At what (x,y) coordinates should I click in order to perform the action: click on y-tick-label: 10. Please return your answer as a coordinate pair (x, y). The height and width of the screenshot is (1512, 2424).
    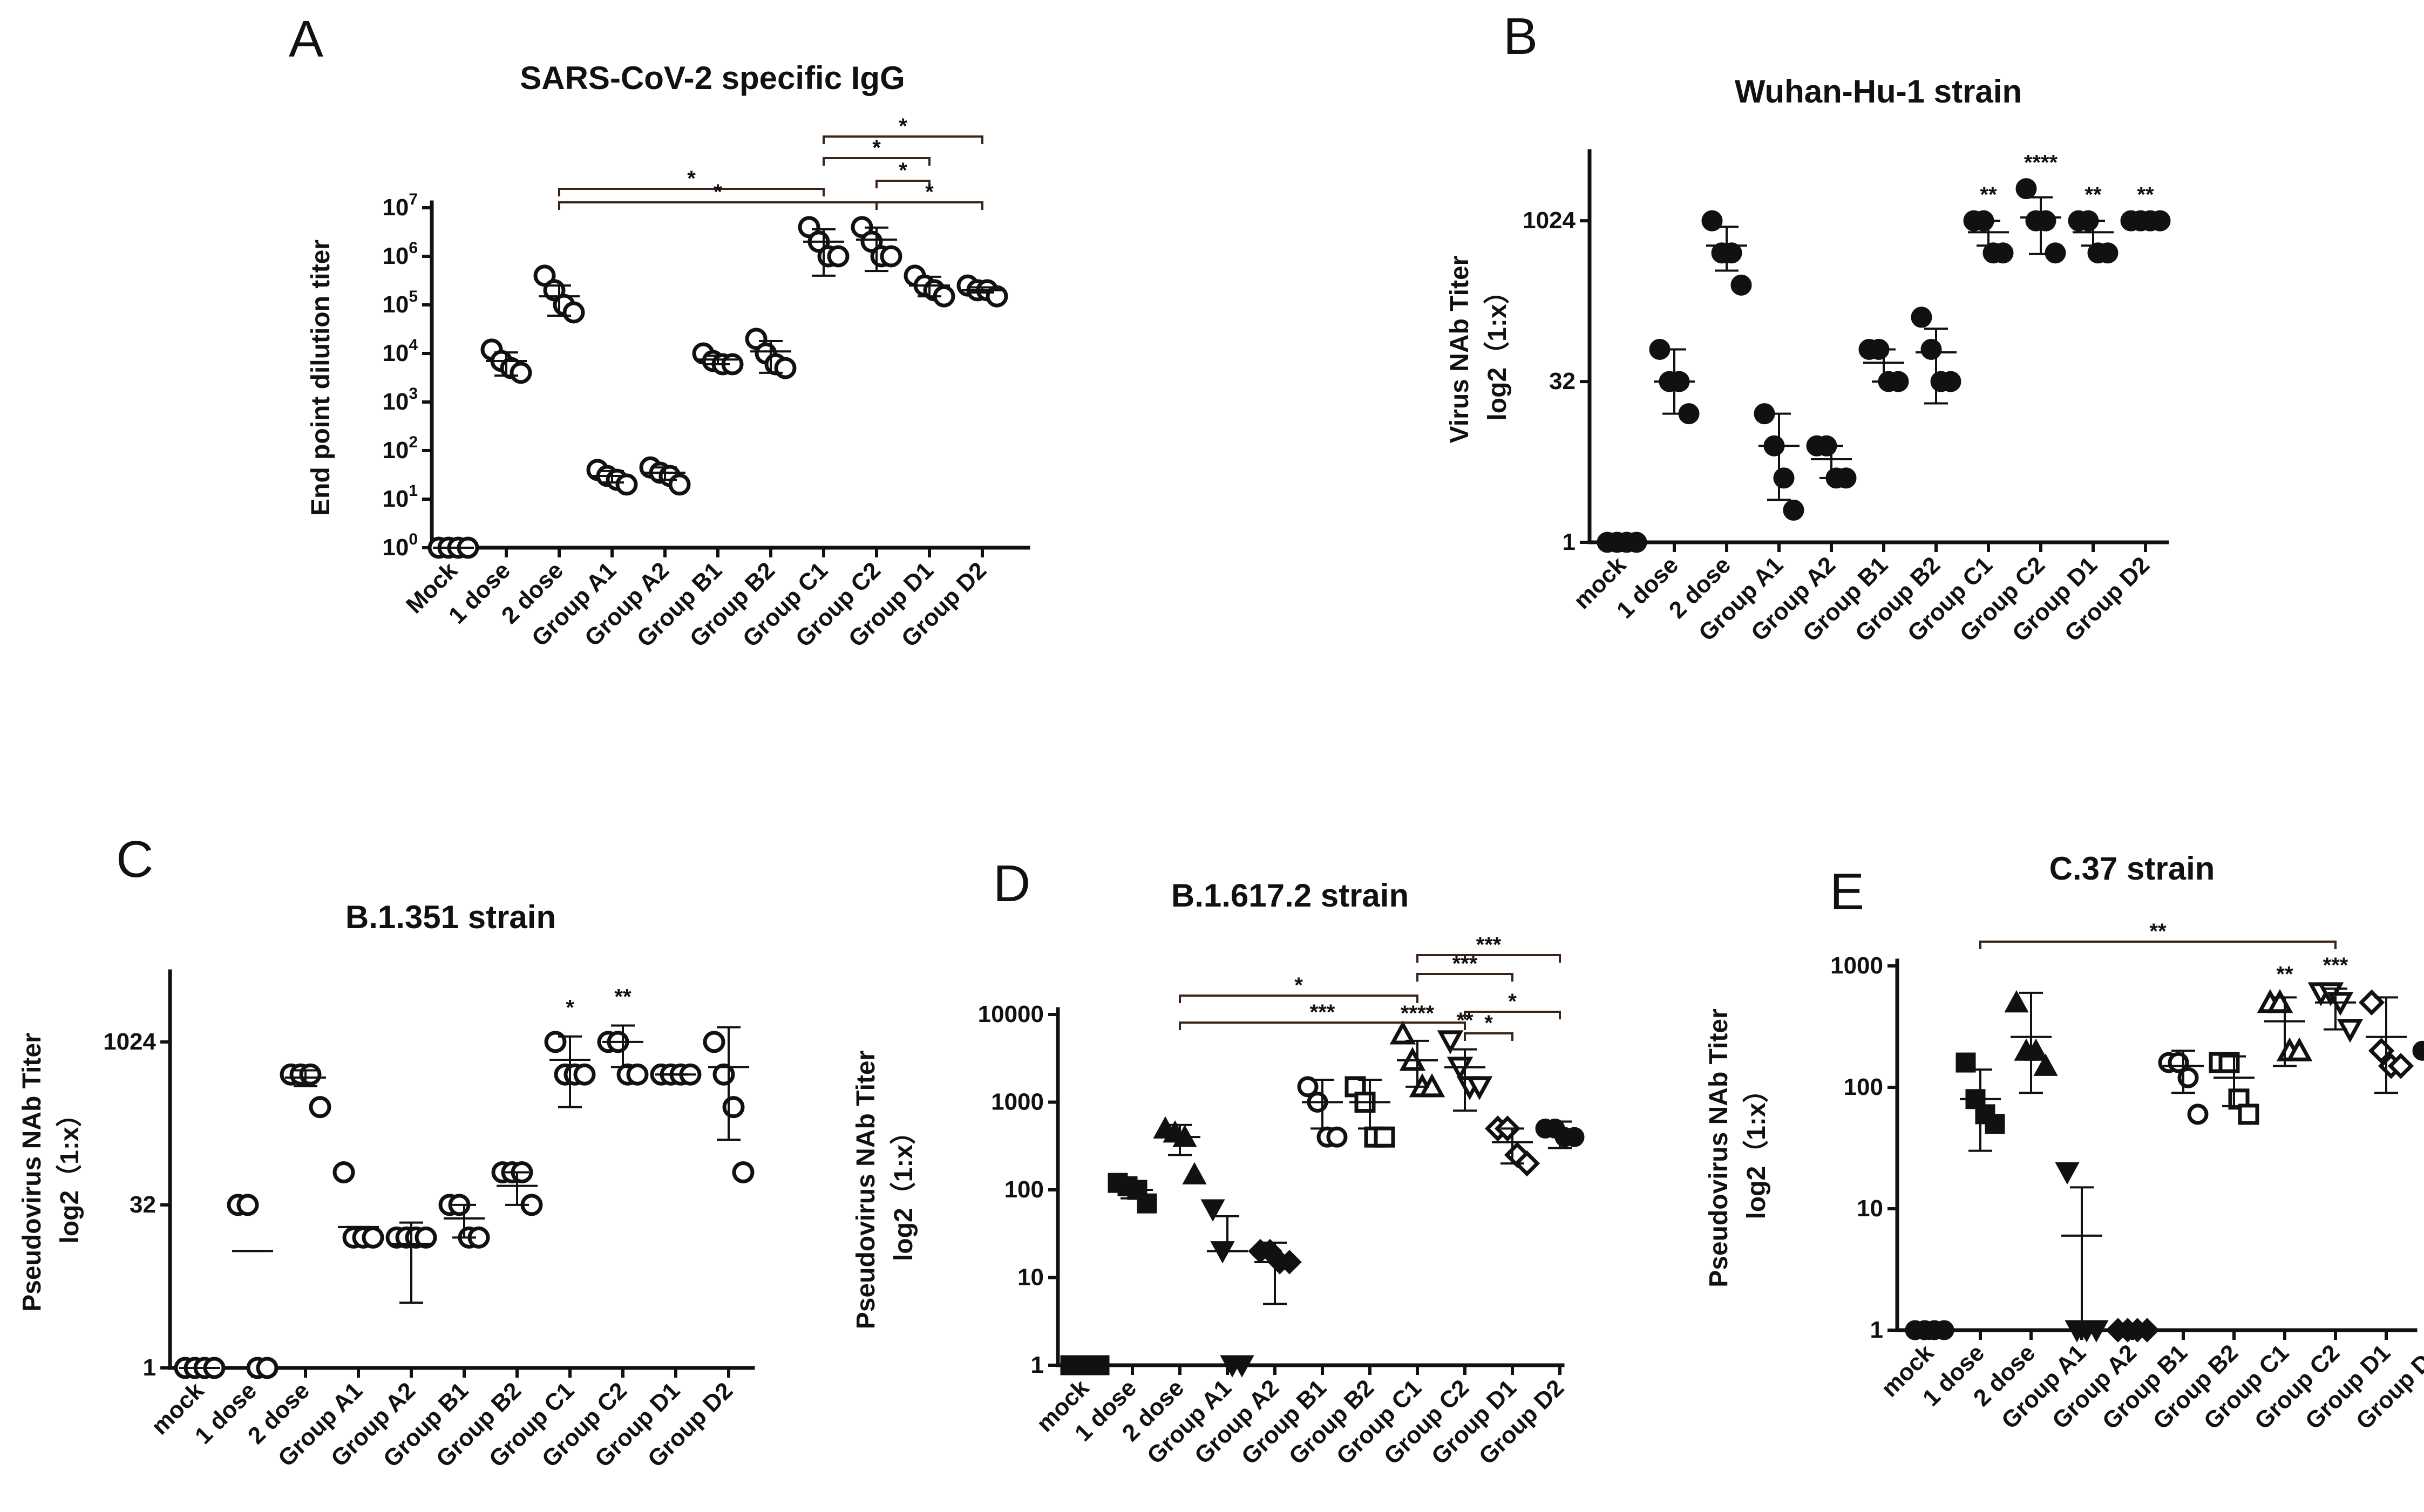
    Looking at the image, I should click on (1870, 1208).